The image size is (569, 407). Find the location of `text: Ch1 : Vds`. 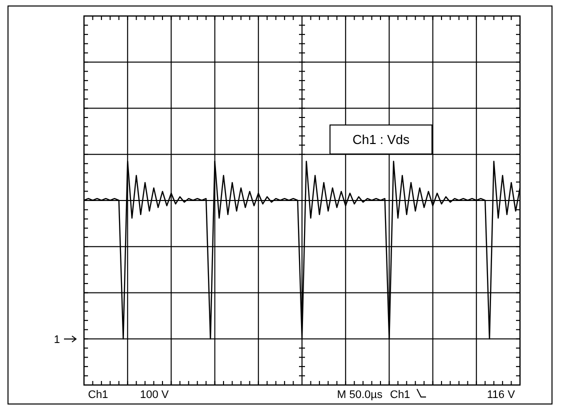

text: Ch1 : Vds is located at coordinates (381, 139).